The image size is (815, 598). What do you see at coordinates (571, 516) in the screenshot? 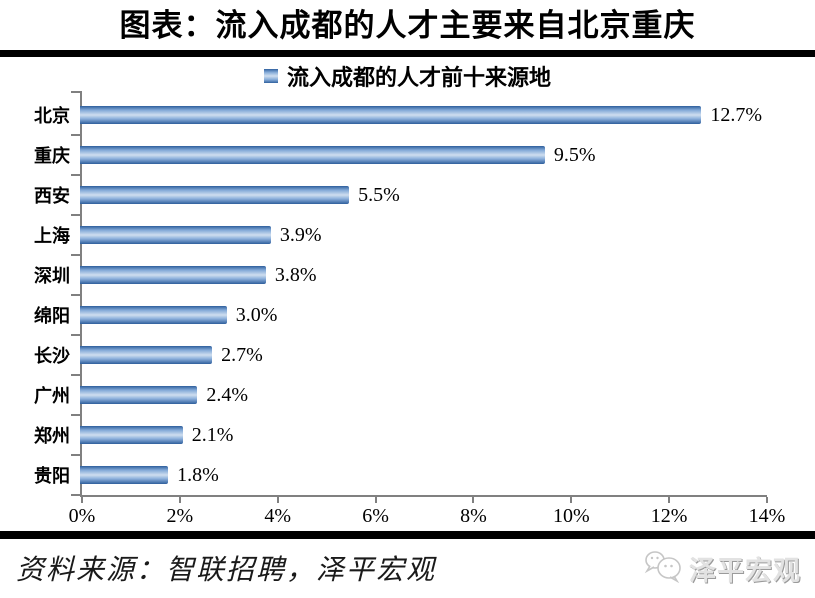
I see `x-axis-tick-label: 10%` at bounding box center [571, 516].